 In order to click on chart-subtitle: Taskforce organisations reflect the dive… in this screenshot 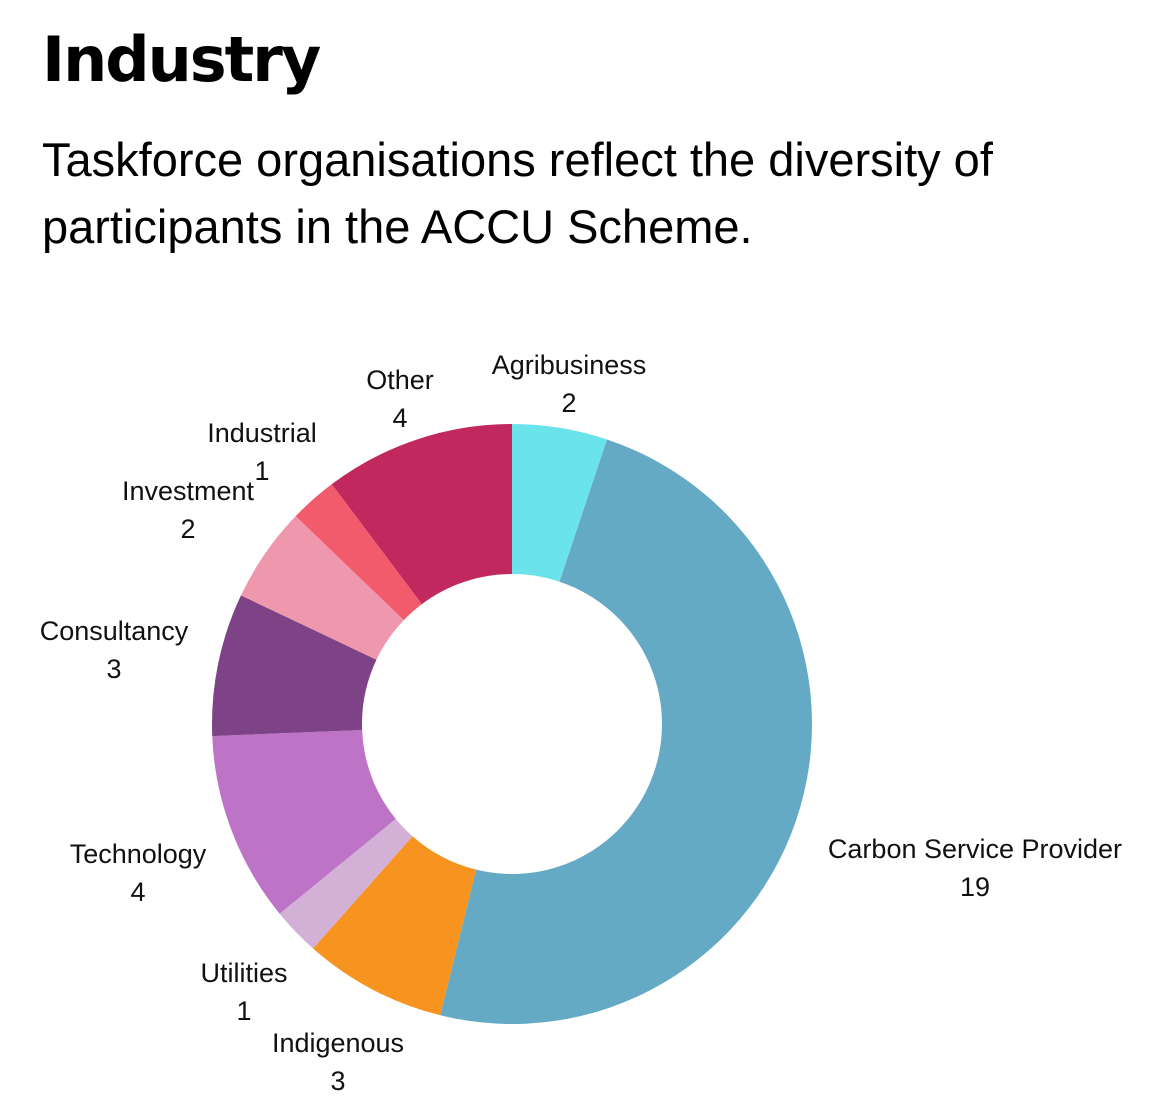, I will do `click(517, 193)`.